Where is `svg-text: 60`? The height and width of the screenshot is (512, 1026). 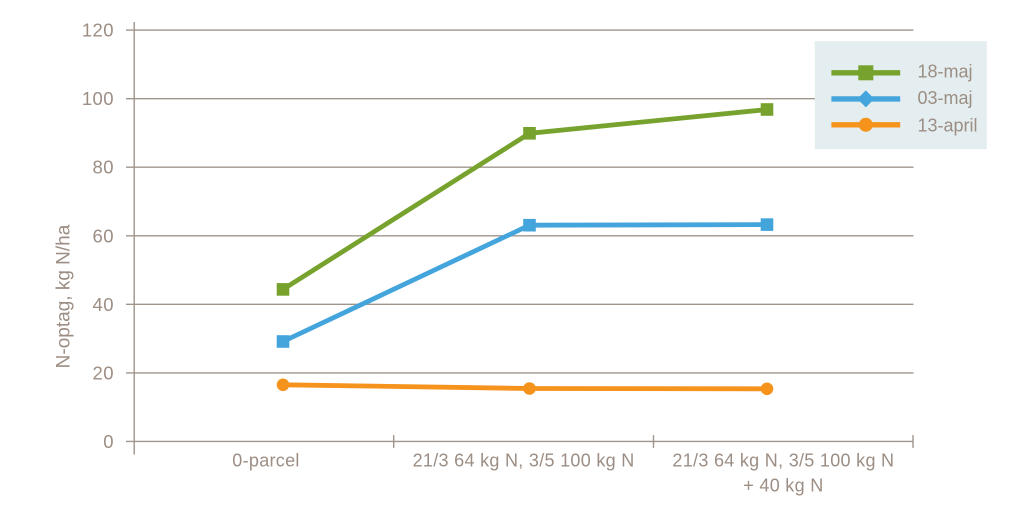
svg-text: 60 is located at coordinates (103, 235).